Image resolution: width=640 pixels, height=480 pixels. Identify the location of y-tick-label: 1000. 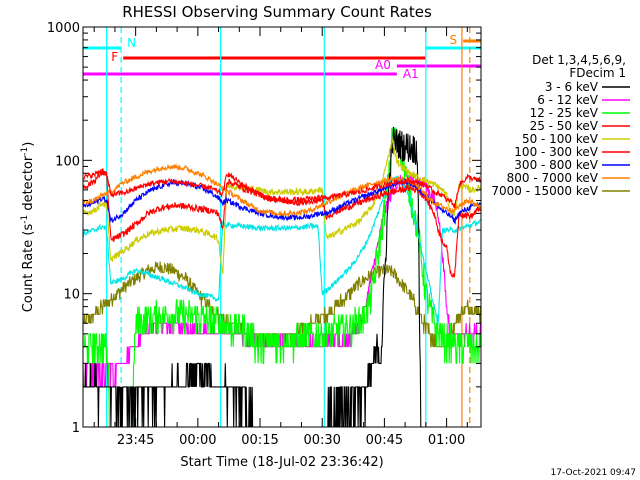
(63, 28).